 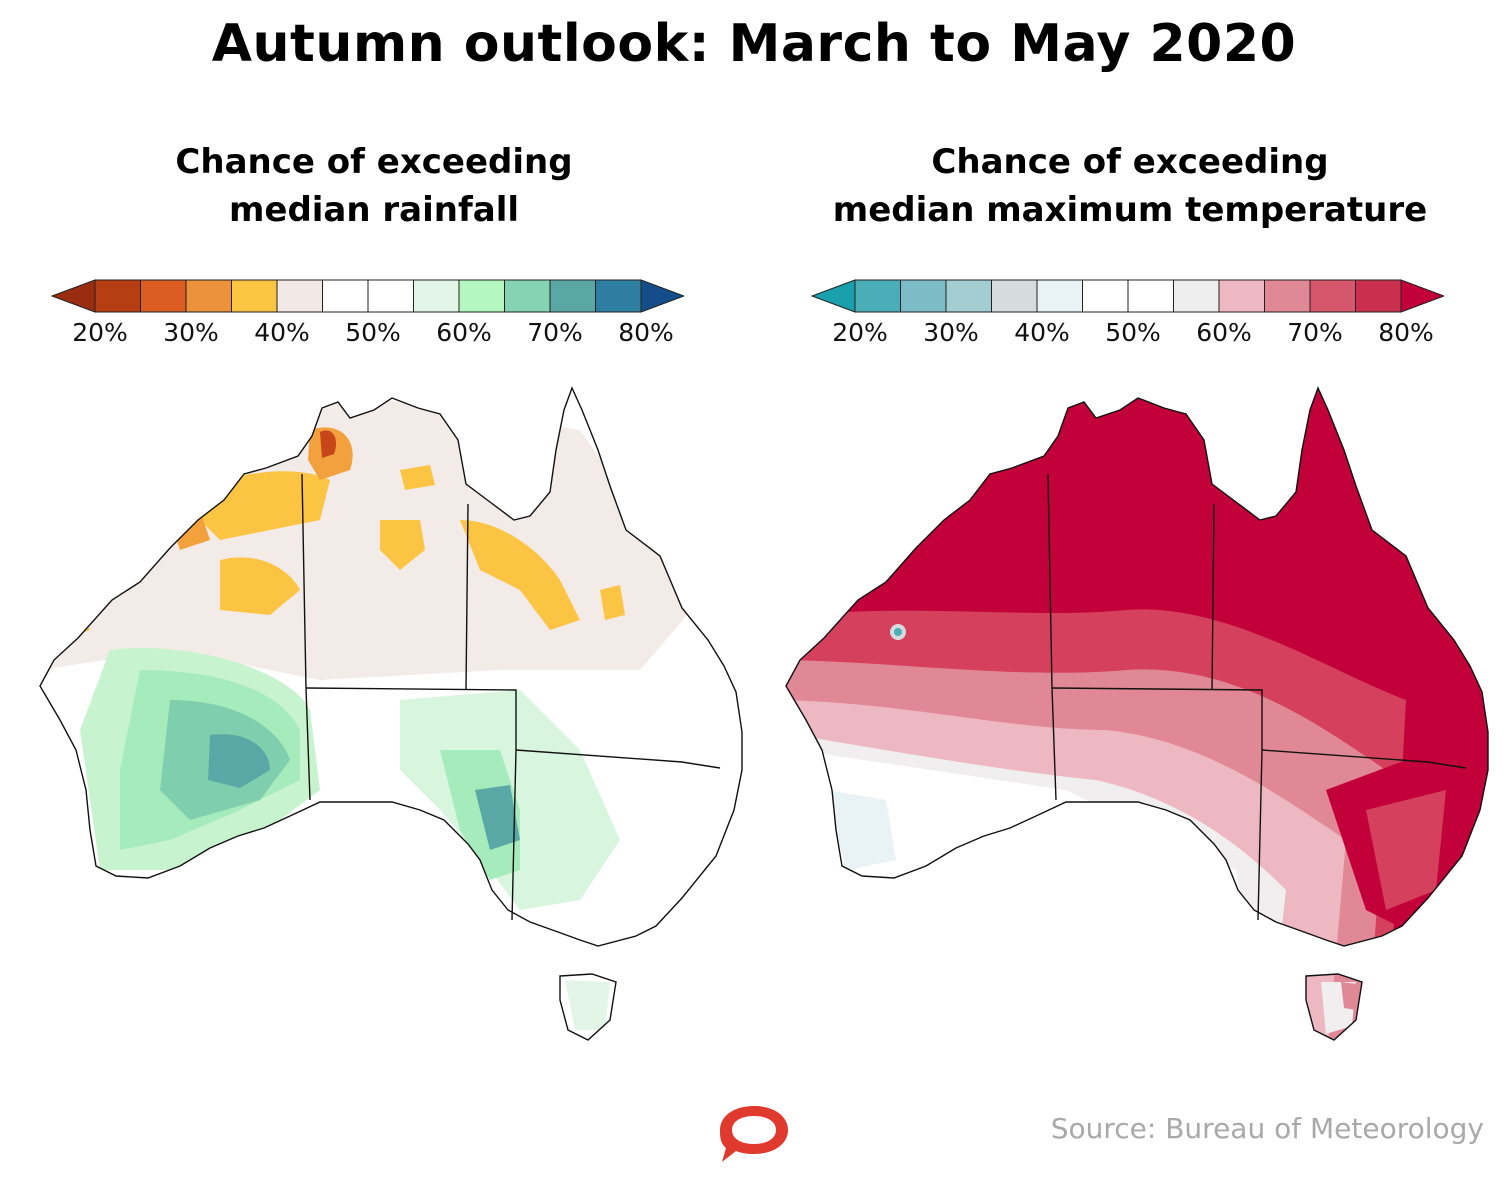 What do you see at coordinates (464, 332) in the screenshot?
I see `rainfall-tick: 60%` at bounding box center [464, 332].